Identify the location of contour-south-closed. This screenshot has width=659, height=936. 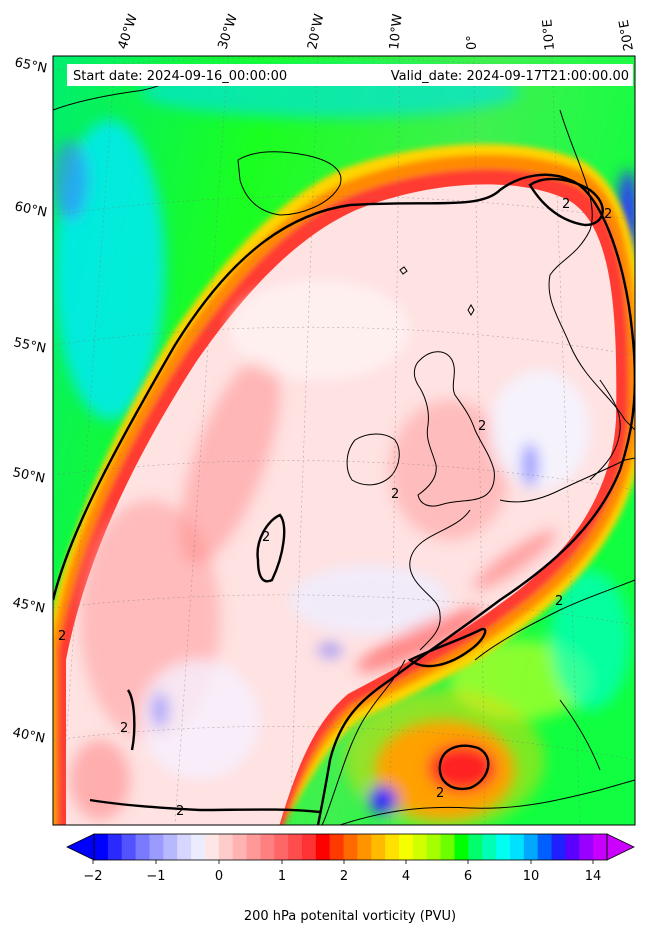
(464, 767).